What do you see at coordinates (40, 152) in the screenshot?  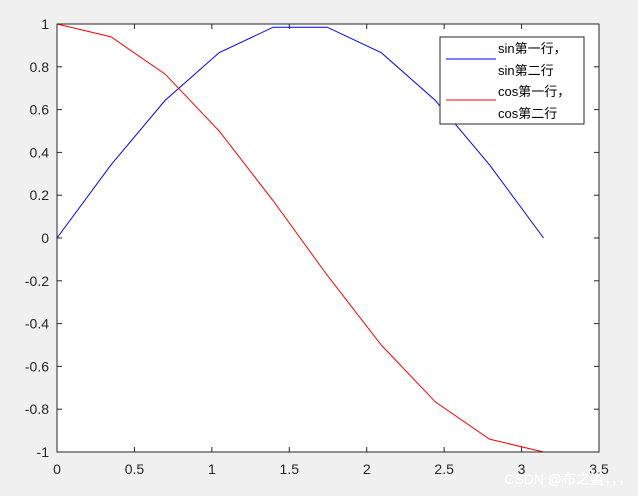 I see `y-tick-label: 0.4` at bounding box center [40, 152].